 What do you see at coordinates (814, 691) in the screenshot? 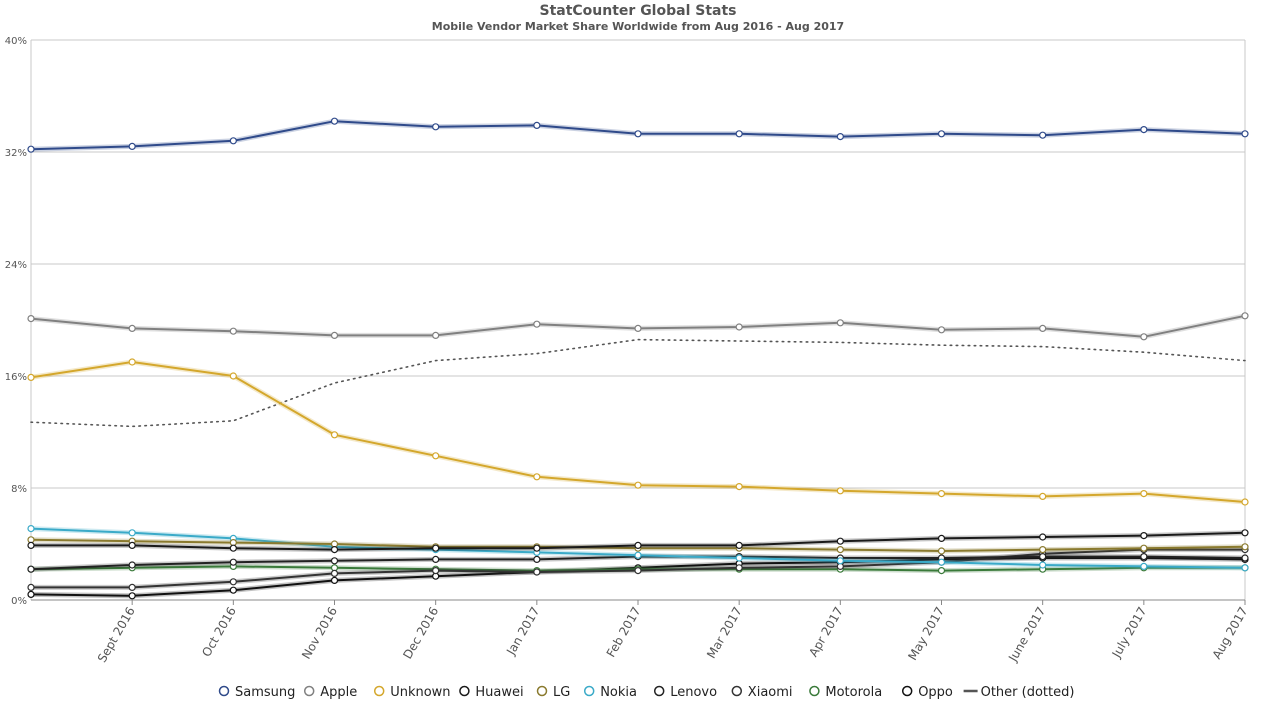
I see `legend-marker-icon` at bounding box center [814, 691].